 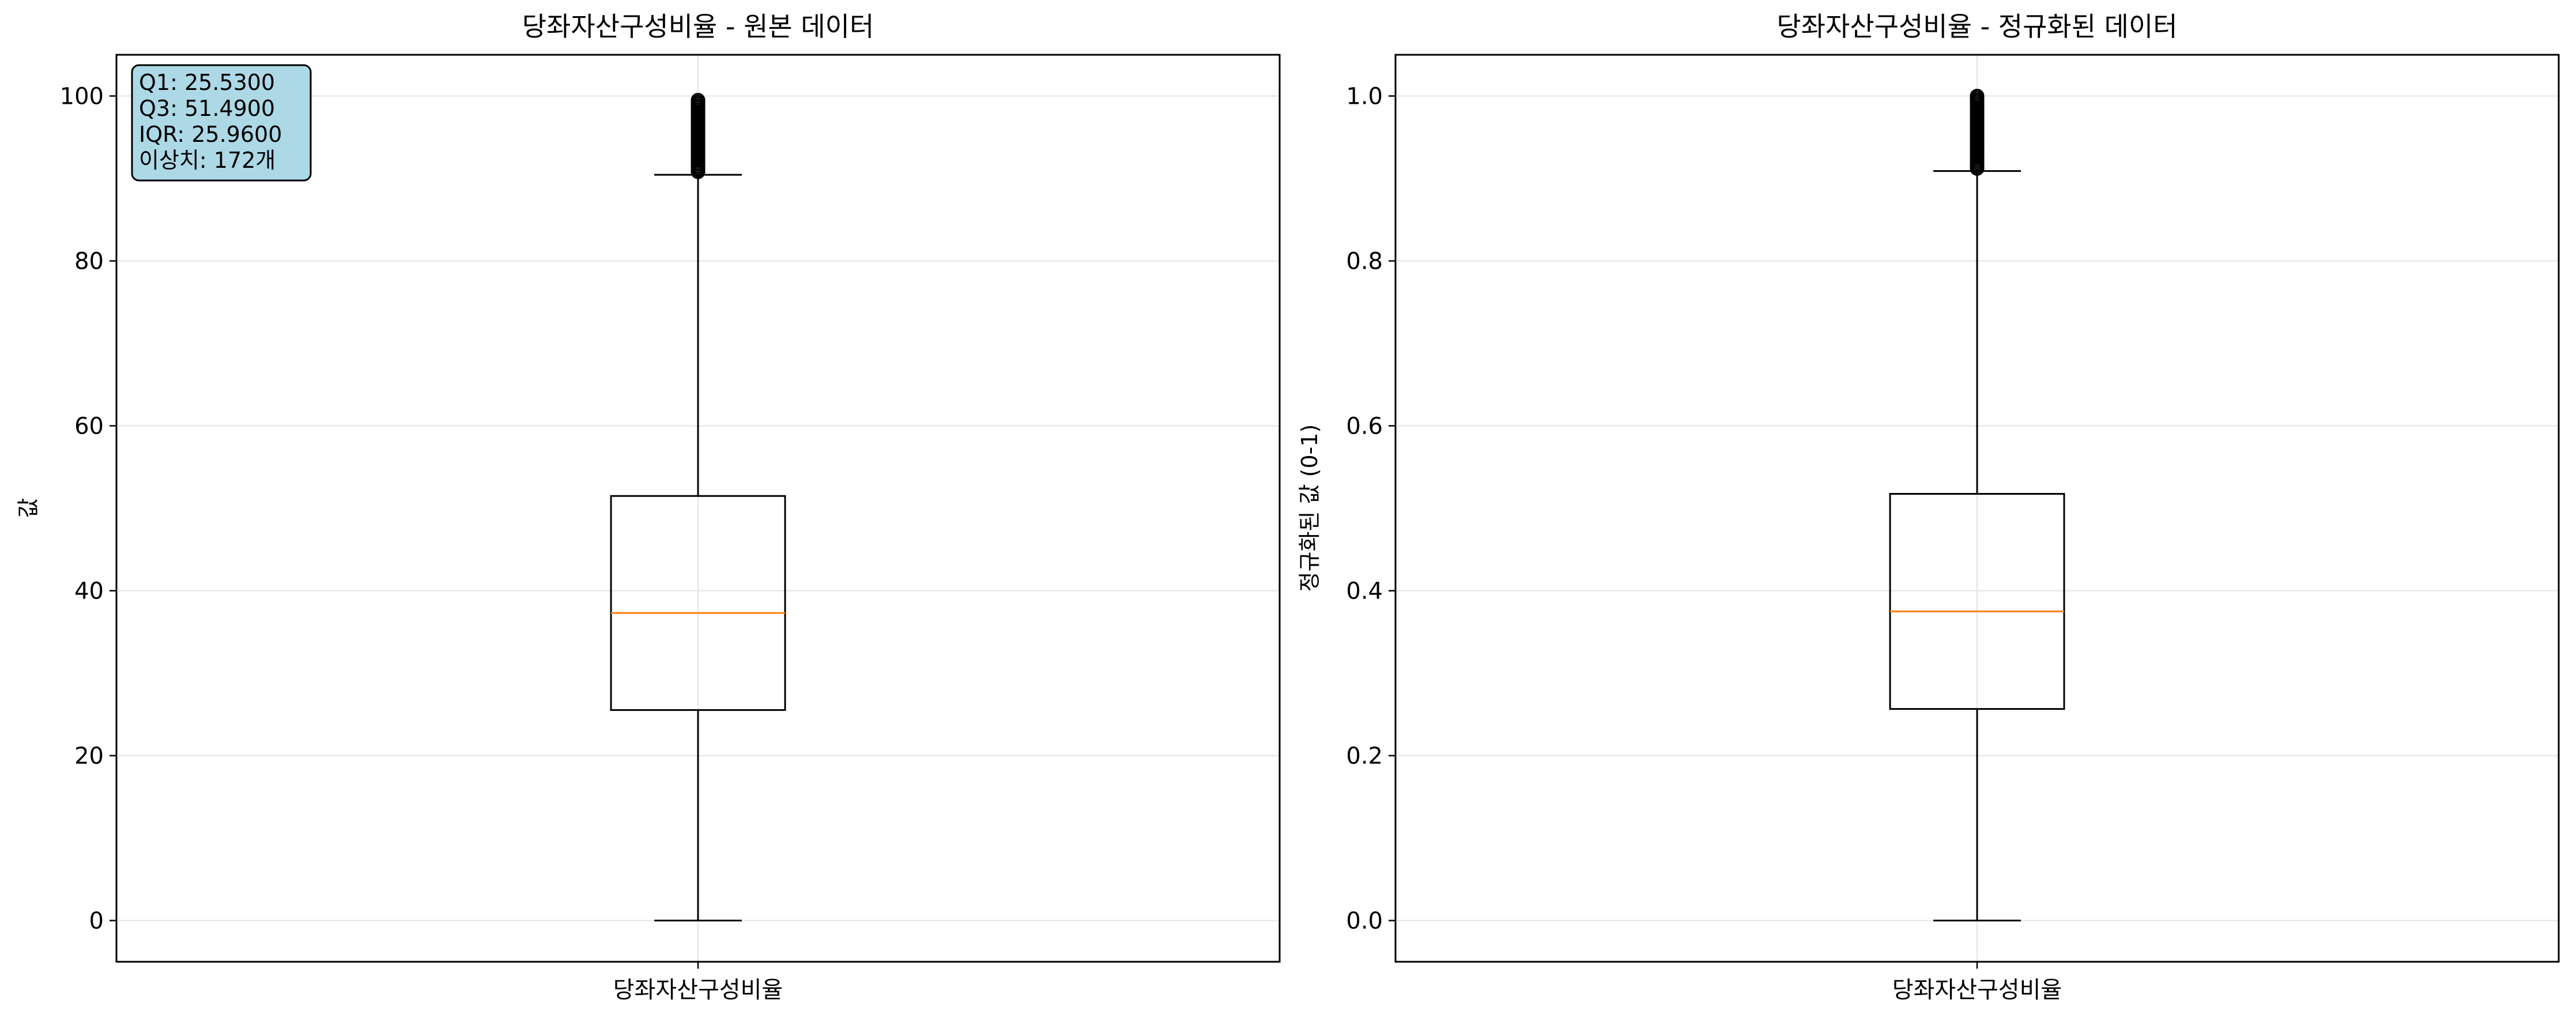 What do you see at coordinates (28, 508) in the screenshot?
I see `left-y-axis-label: 값` at bounding box center [28, 508].